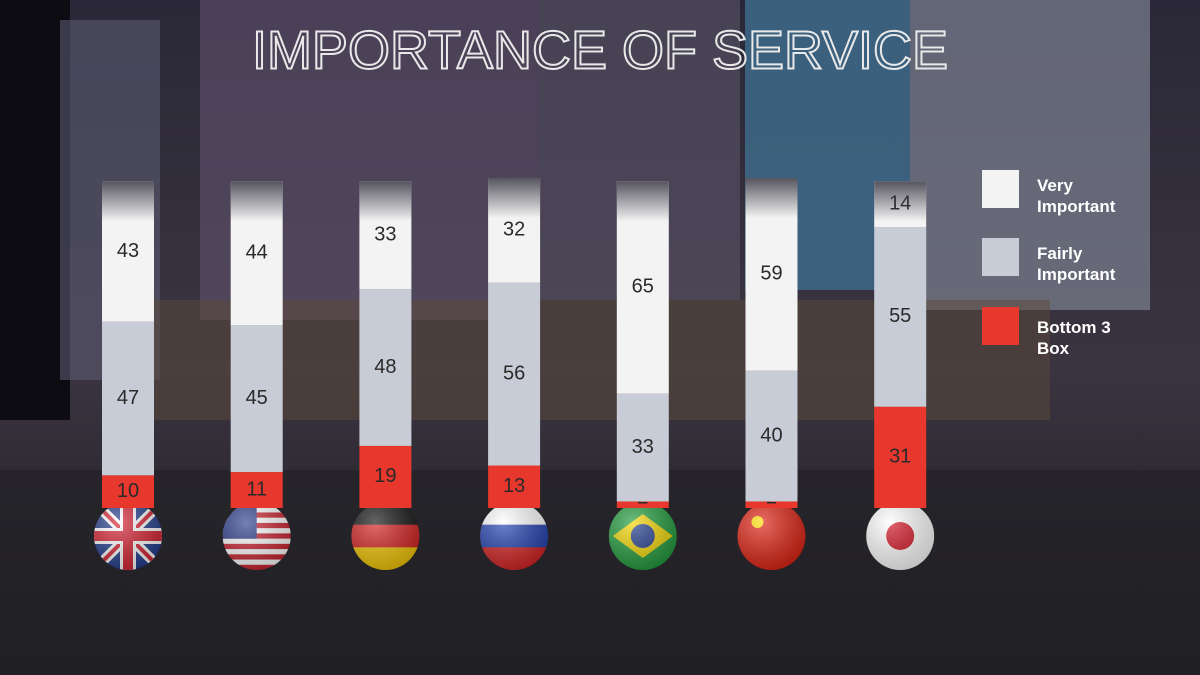  I want to click on data-label: 55, so click(900, 316).